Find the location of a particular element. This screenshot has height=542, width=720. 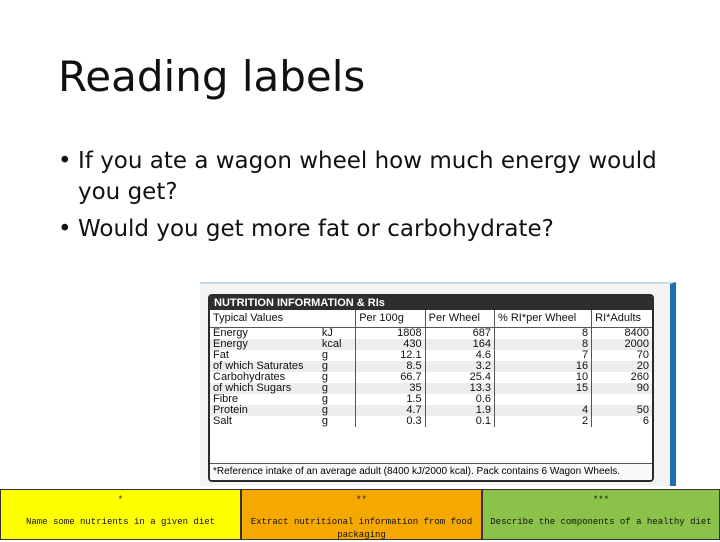

nutrition-row: Energy kJ 1808 687 8 8400 is located at coordinates (431, 333).